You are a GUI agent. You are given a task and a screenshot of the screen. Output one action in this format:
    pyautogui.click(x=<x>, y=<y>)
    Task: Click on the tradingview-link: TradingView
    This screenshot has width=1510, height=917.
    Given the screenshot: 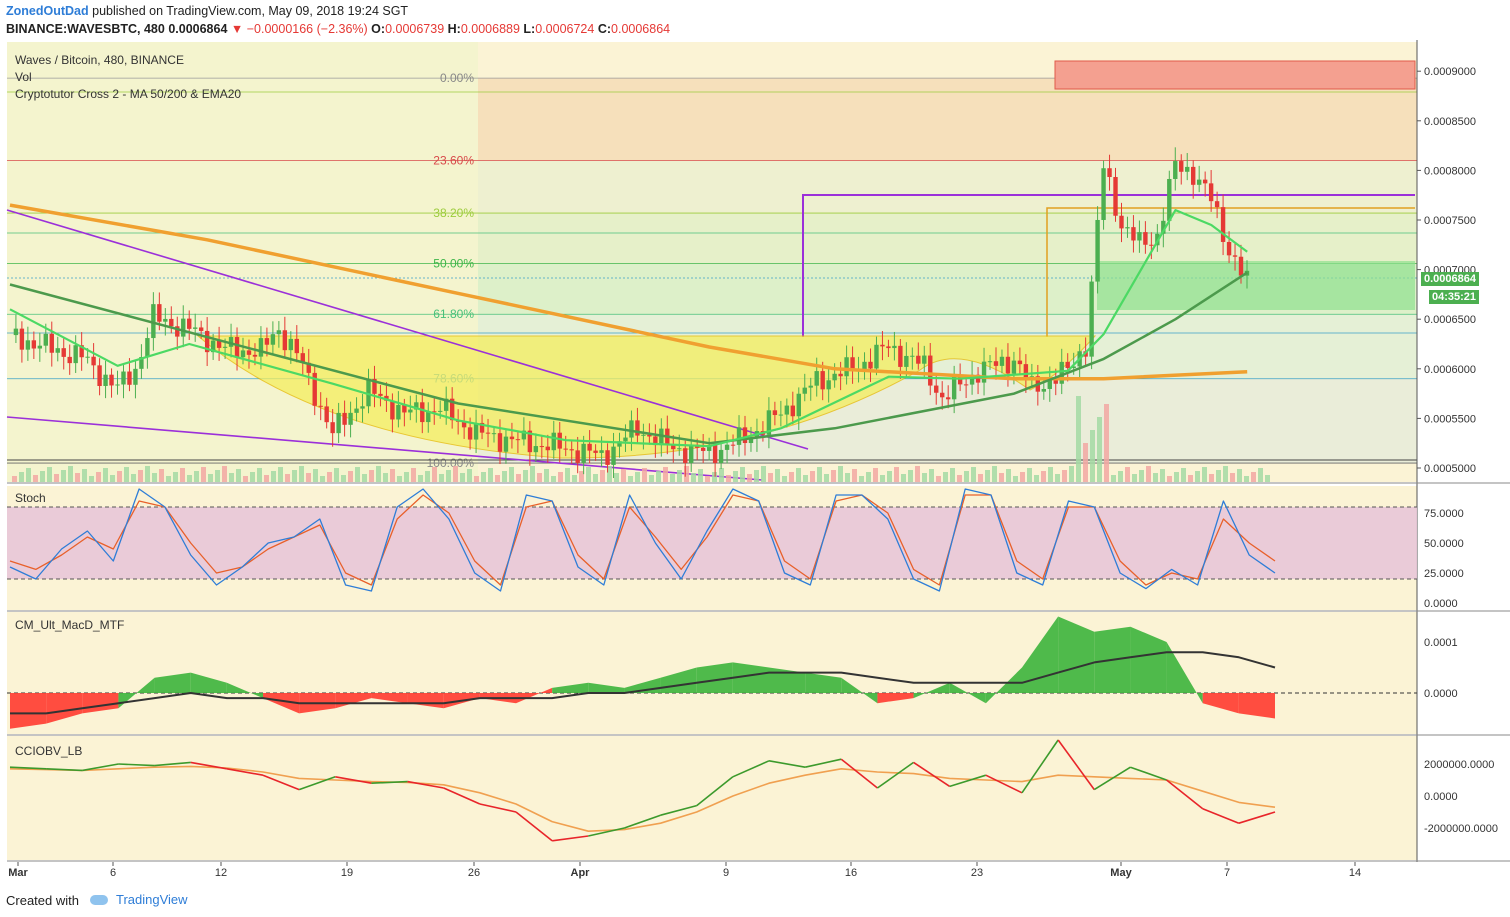 What is the action you would take?
    pyautogui.click(x=138, y=899)
    